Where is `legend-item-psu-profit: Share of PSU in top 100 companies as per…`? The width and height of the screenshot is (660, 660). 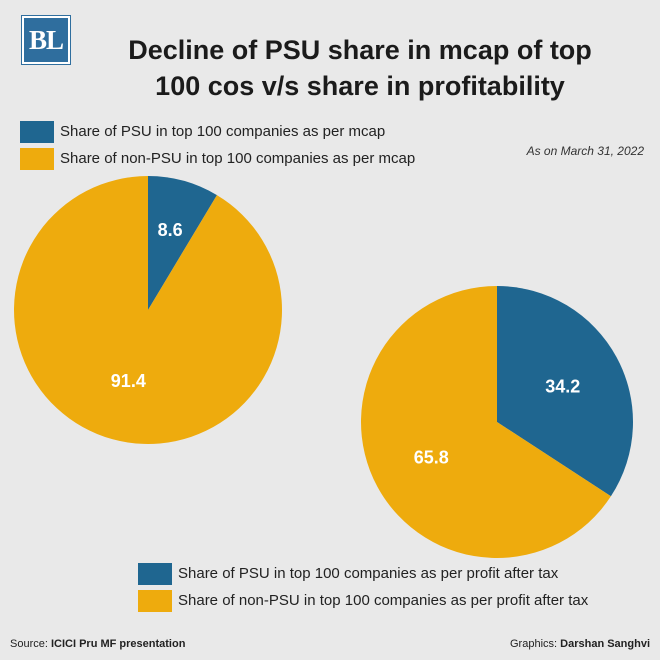 legend-item-psu-profit: Share of PSU in top 100 companies as per… is located at coordinates (363, 573).